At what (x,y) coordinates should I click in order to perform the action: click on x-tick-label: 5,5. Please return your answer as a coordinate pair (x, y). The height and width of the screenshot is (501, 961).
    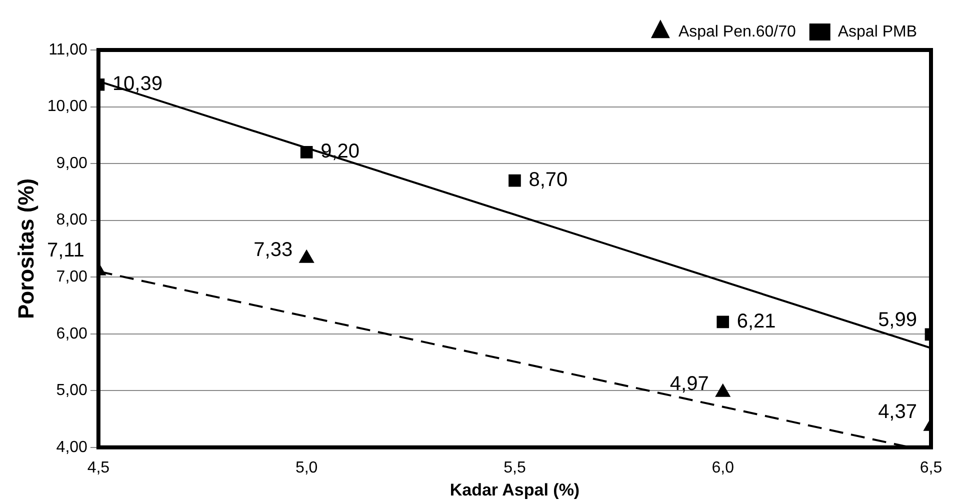
    Looking at the image, I should click on (515, 467).